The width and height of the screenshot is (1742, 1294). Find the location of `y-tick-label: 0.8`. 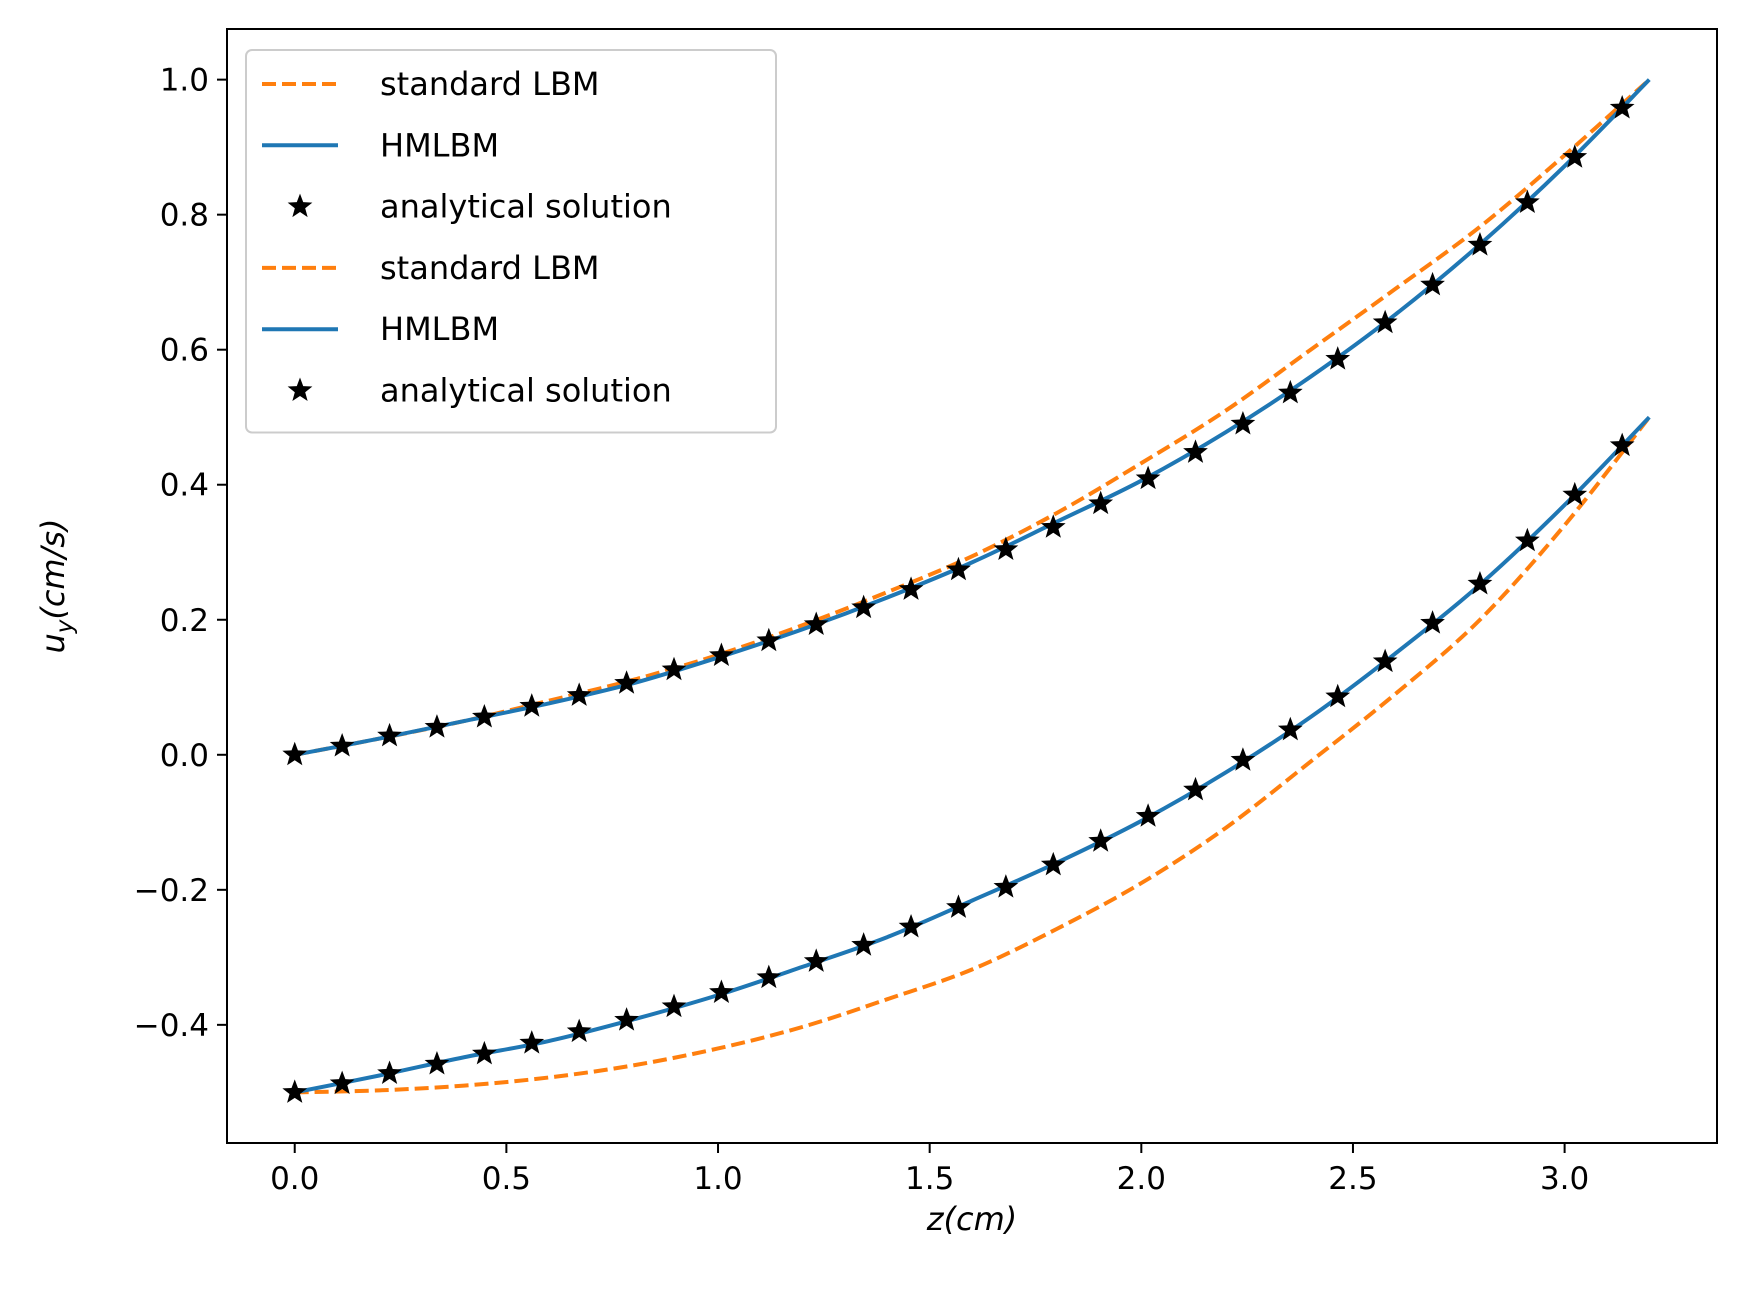

y-tick-label: 0.8 is located at coordinates (184, 216).